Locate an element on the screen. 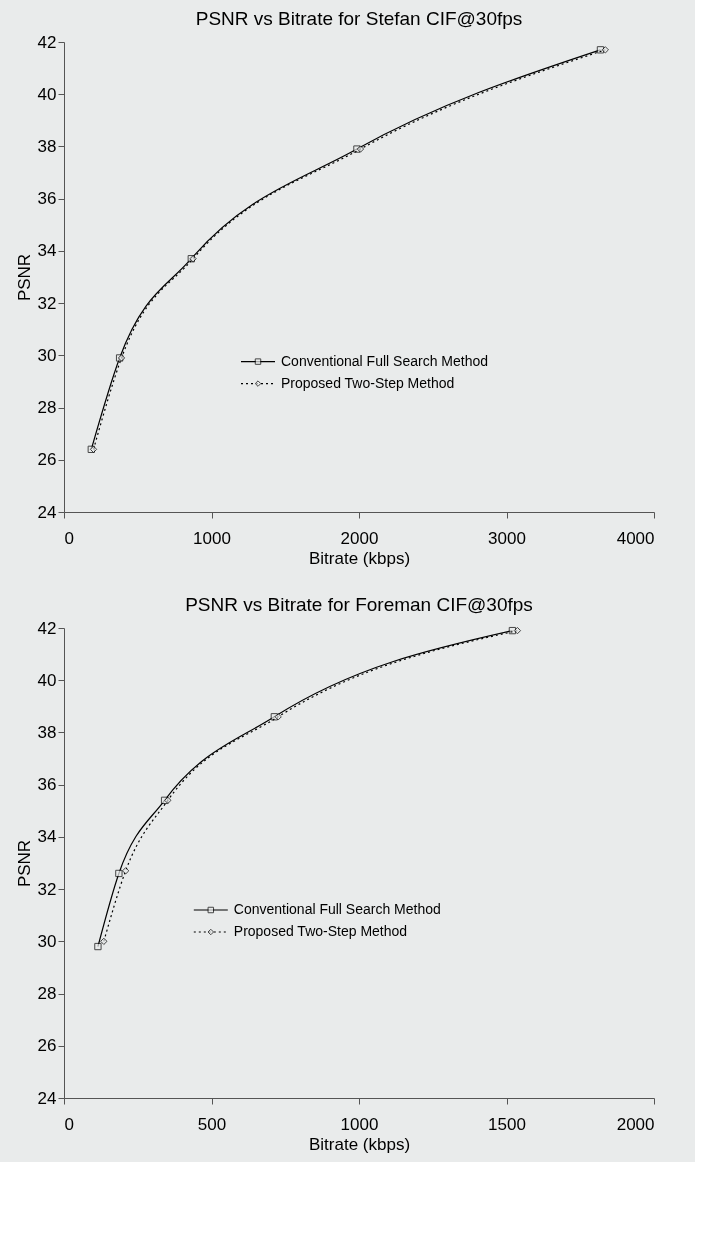 The image size is (718, 1247). x-tick-label: 500 is located at coordinates (212, 1124).